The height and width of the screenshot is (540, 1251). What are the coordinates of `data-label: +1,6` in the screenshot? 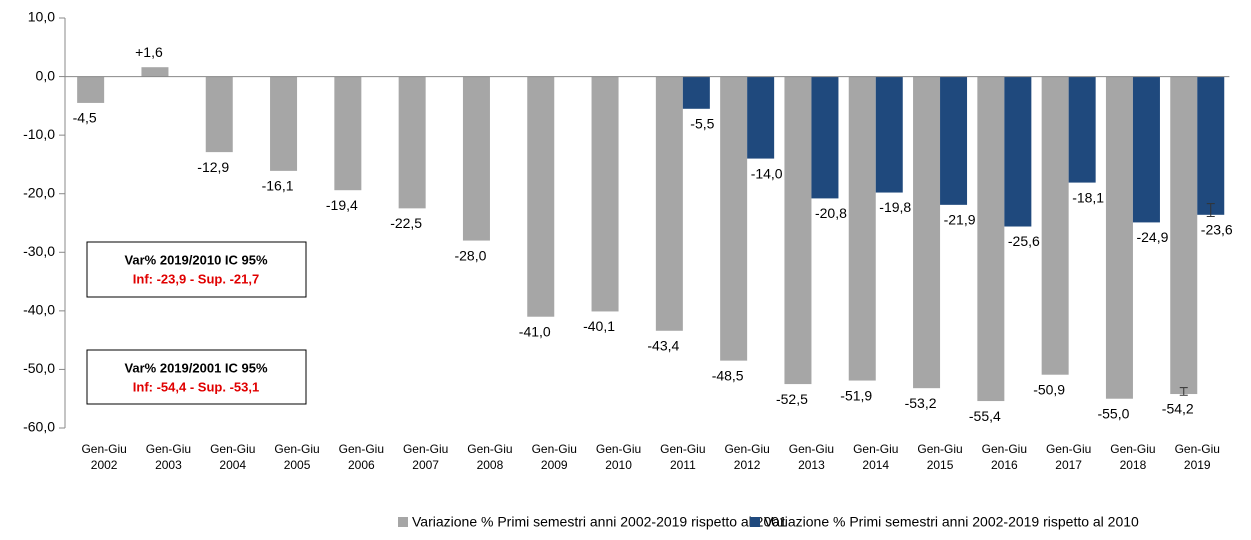 It's located at (149, 52).